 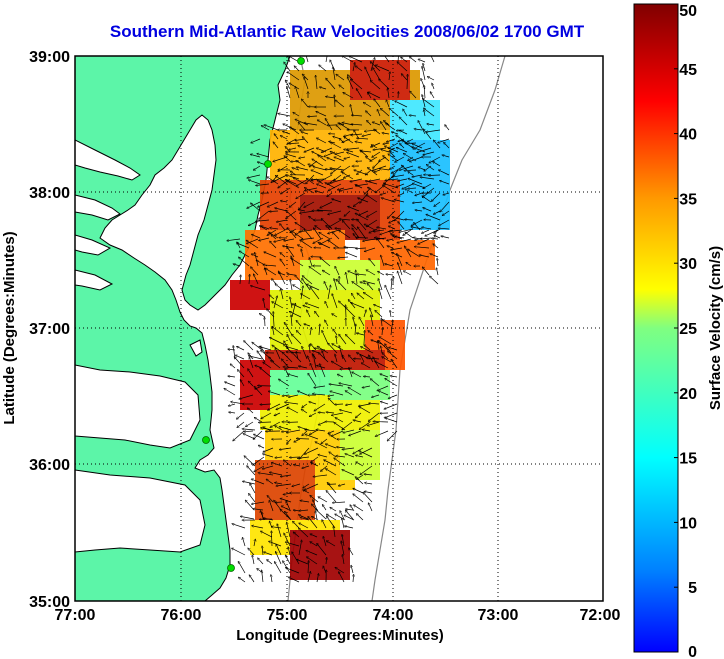 What do you see at coordinates (287, 615) in the screenshot?
I see `x-tick-label: 75:00` at bounding box center [287, 615].